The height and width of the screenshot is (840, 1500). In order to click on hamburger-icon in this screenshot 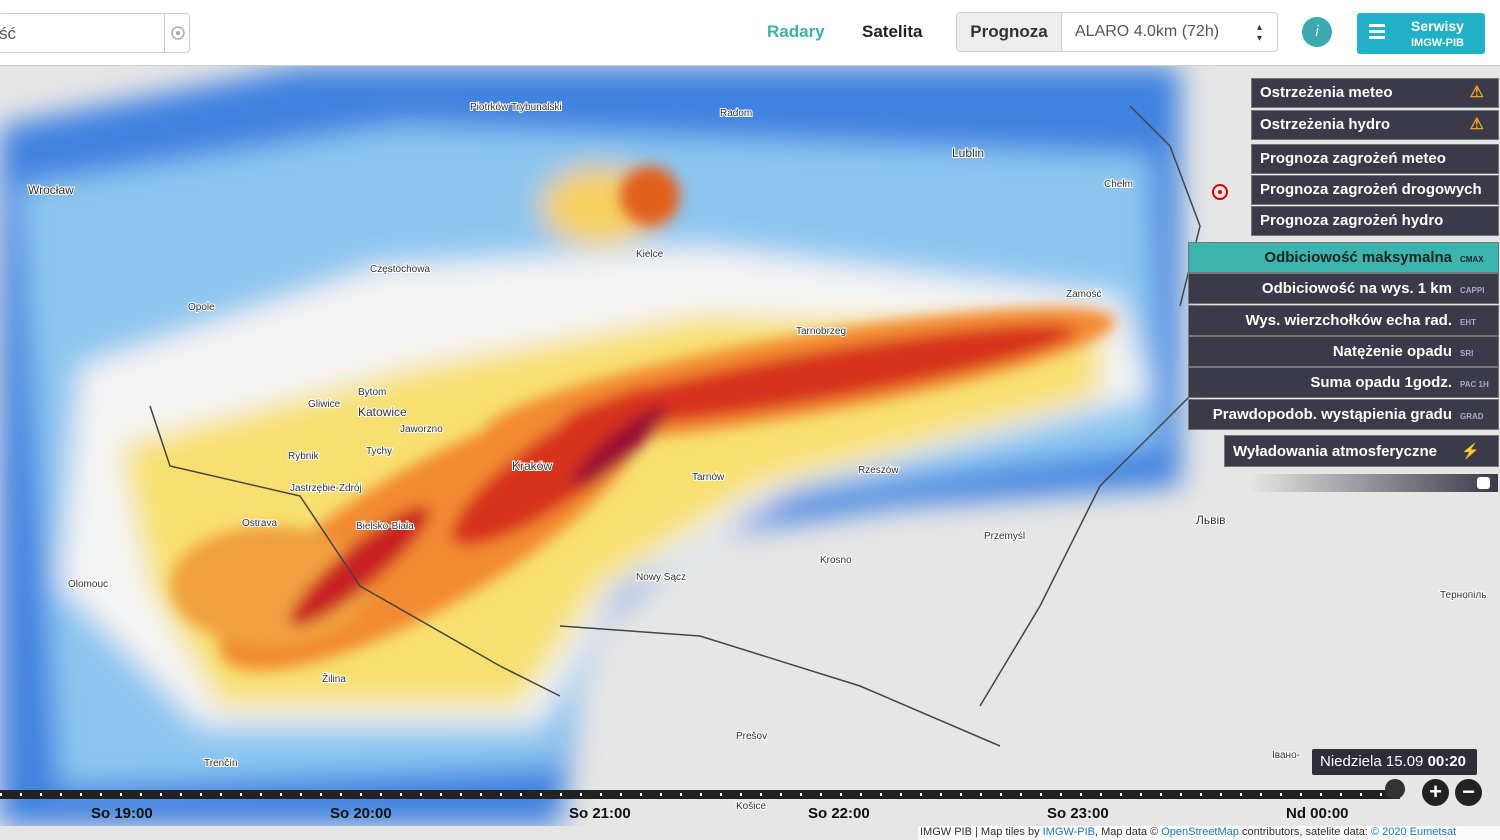, I will do `click(1377, 31)`.